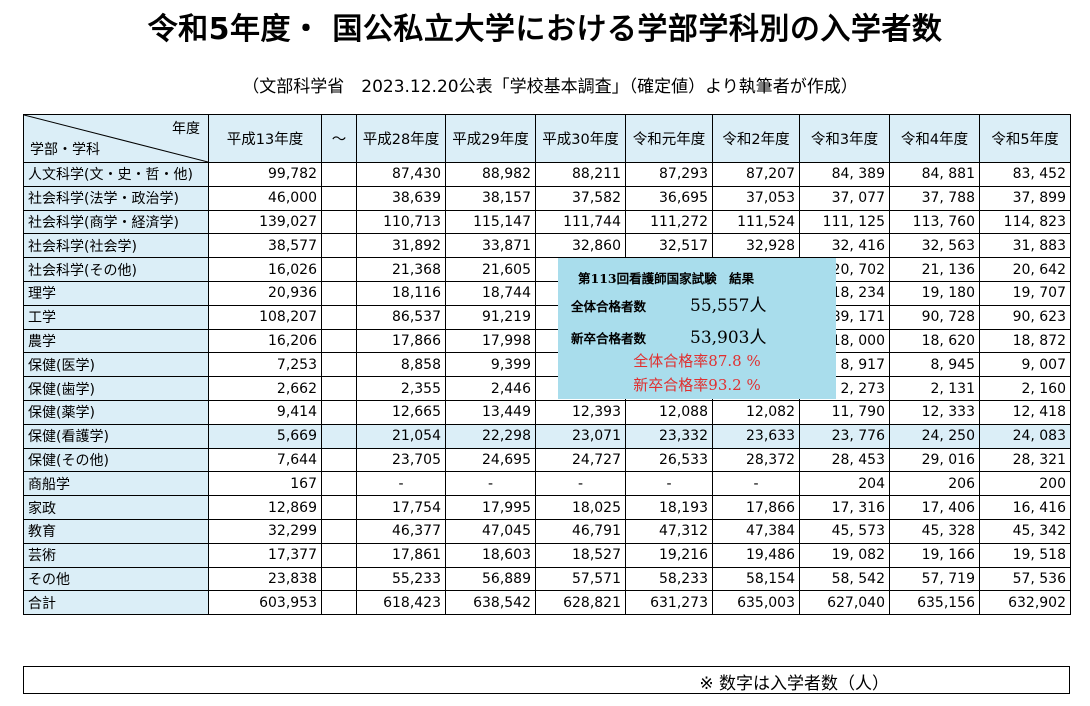 The height and width of the screenshot is (706, 1090). I want to click on table-cell: 18,025, so click(580, 507).